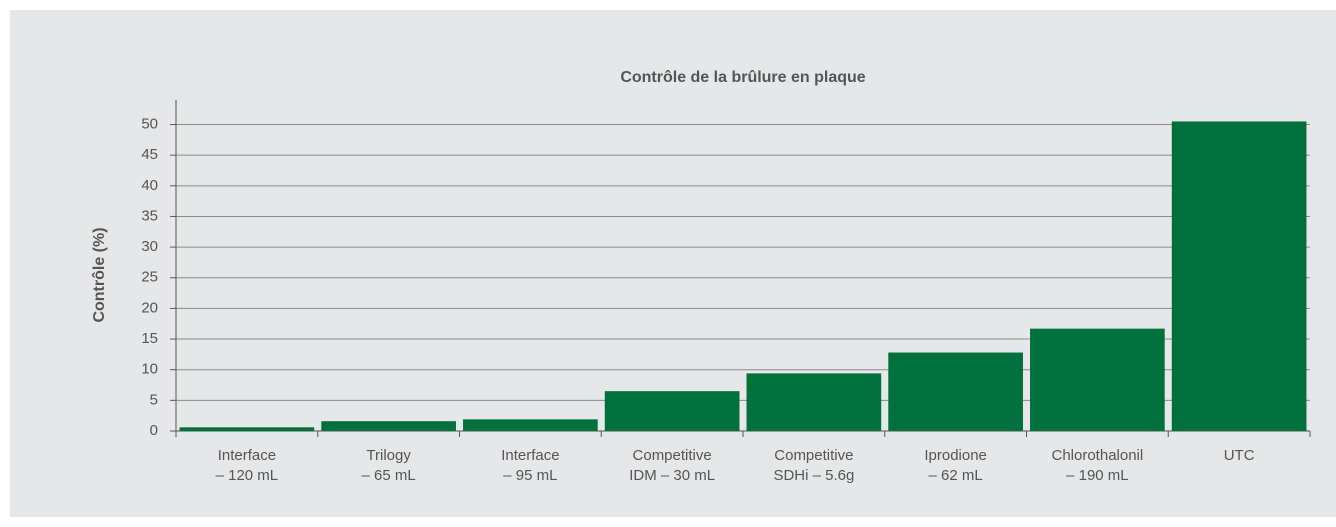 This screenshot has width=1336, height=527. I want to click on y-tick-label: 5, so click(154, 399).